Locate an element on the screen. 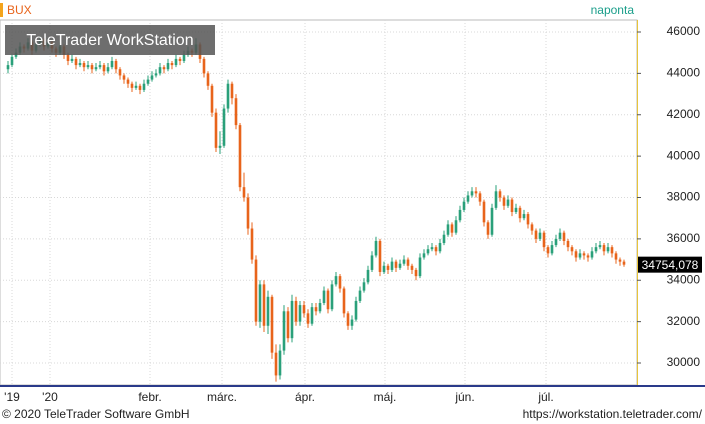 The width and height of the screenshot is (705, 424). y-tick-label: 38000 is located at coordinates (684, 197).